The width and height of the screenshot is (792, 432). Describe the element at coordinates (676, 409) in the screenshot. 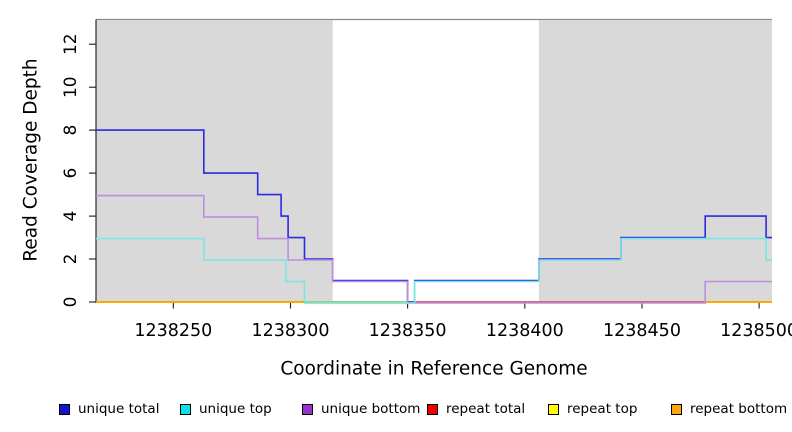

I see `legend-swatch-repeat-bottom` at that location.